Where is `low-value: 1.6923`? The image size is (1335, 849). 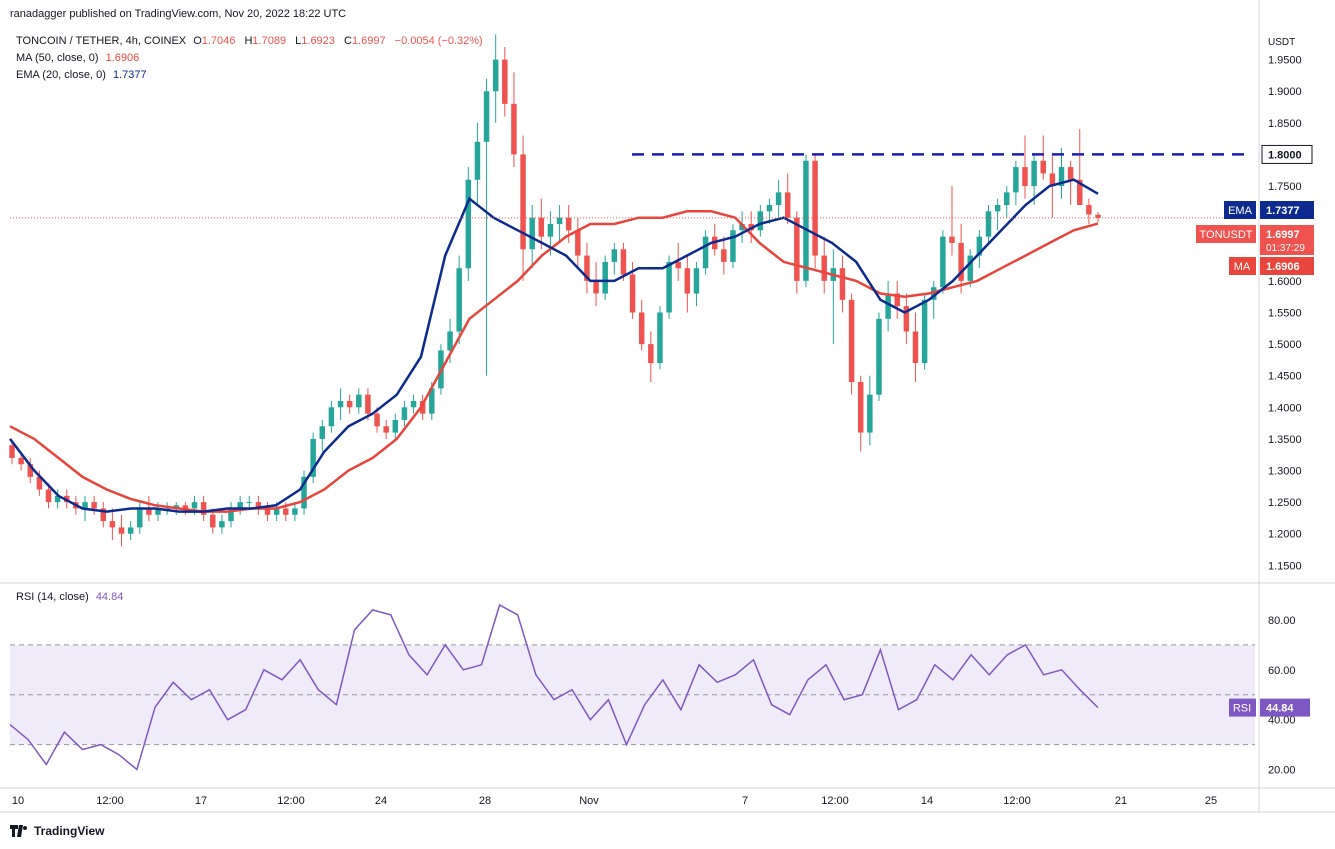 low-value: 1.6923 is located at coordinates (318, 41).